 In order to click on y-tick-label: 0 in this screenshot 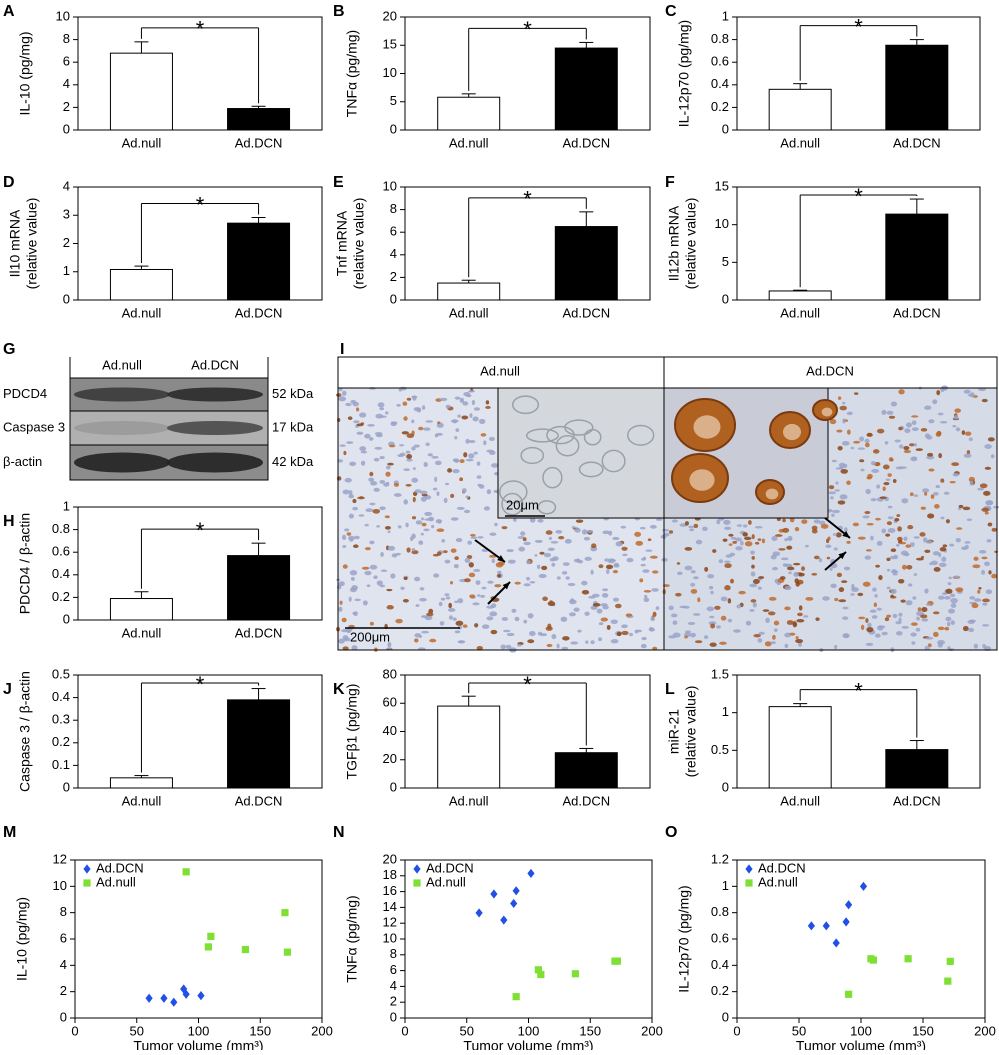, I will do `click(725, 128)`.